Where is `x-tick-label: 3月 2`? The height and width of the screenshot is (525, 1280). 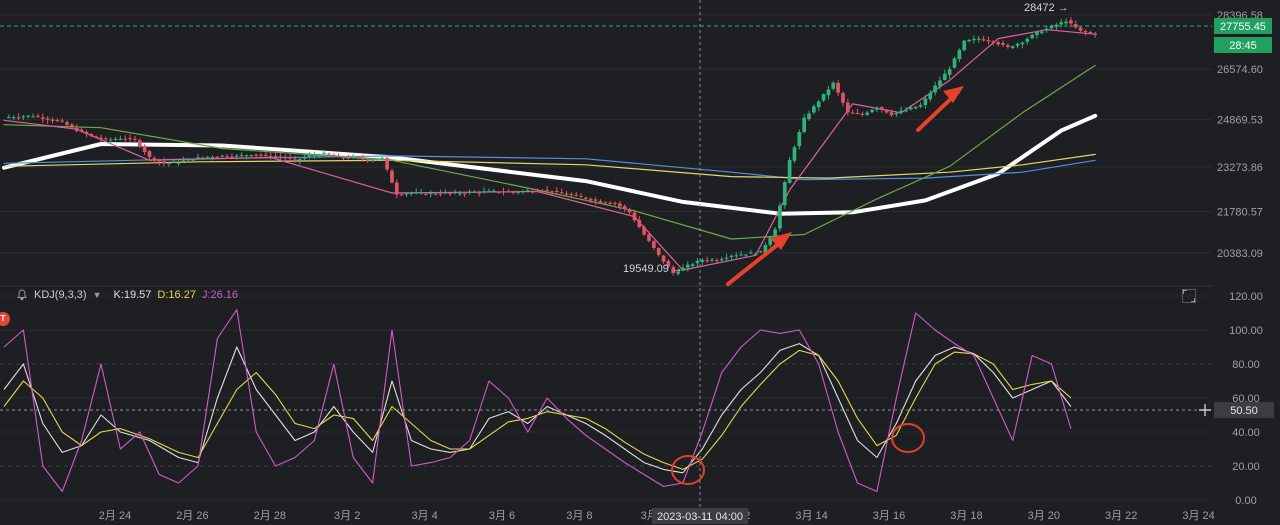
x-tick-label: 3月 2 is located at coordinates (347, 516).